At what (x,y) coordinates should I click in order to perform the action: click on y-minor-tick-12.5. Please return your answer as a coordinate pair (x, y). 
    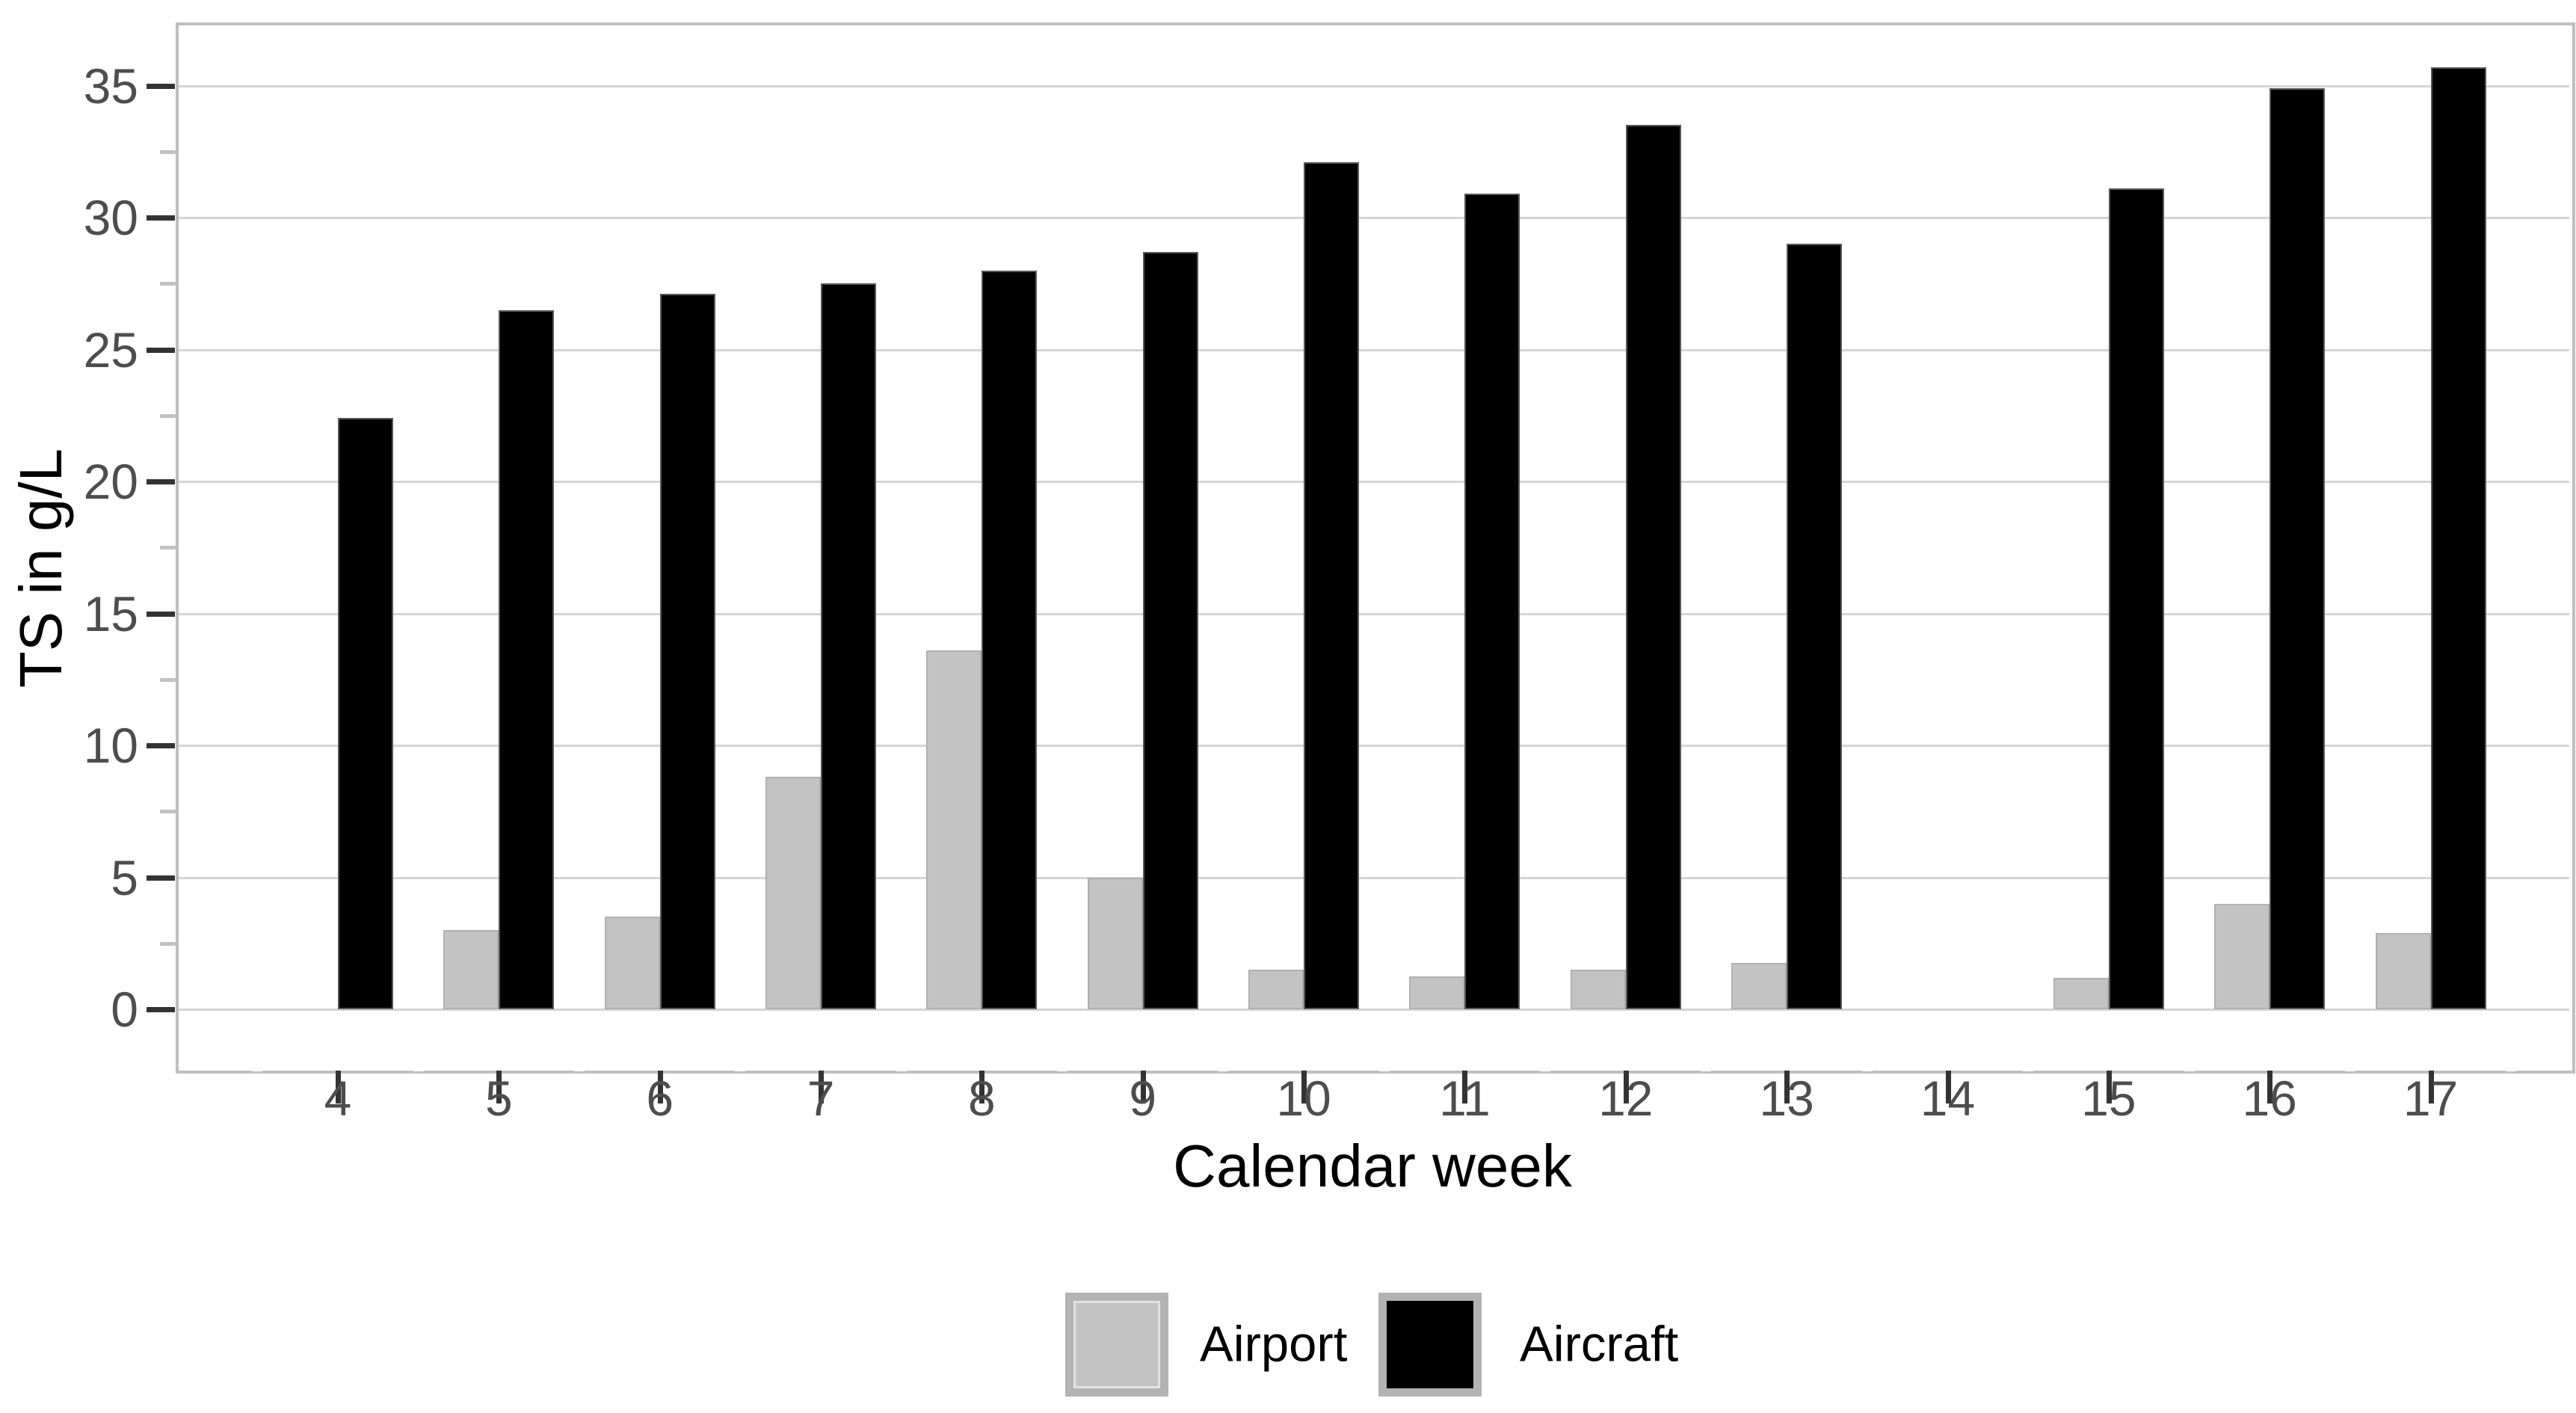
    Looking at the image, I should click on (168, 679).